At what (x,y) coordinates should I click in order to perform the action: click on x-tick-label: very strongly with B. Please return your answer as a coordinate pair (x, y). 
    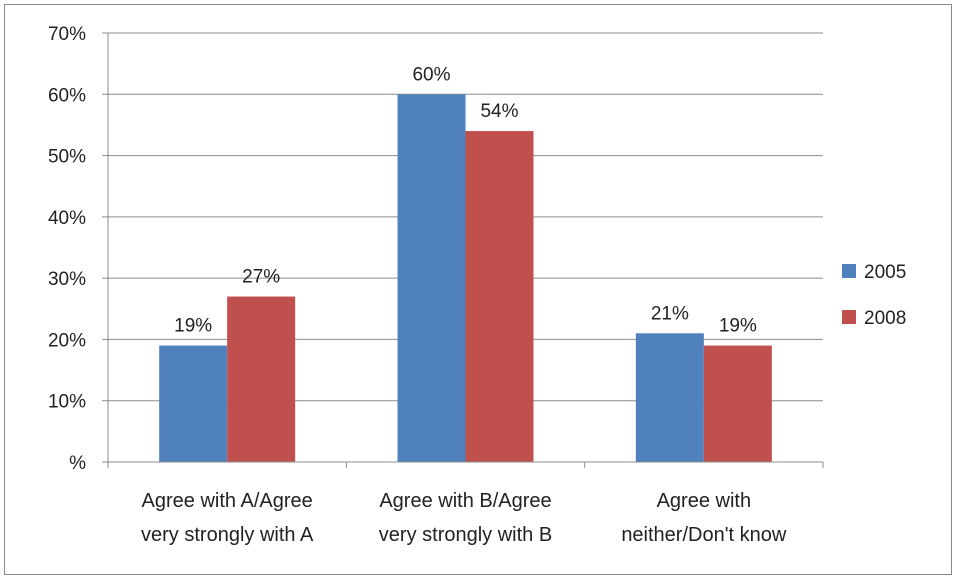
    Looking at the image, I should click on (465, 535).